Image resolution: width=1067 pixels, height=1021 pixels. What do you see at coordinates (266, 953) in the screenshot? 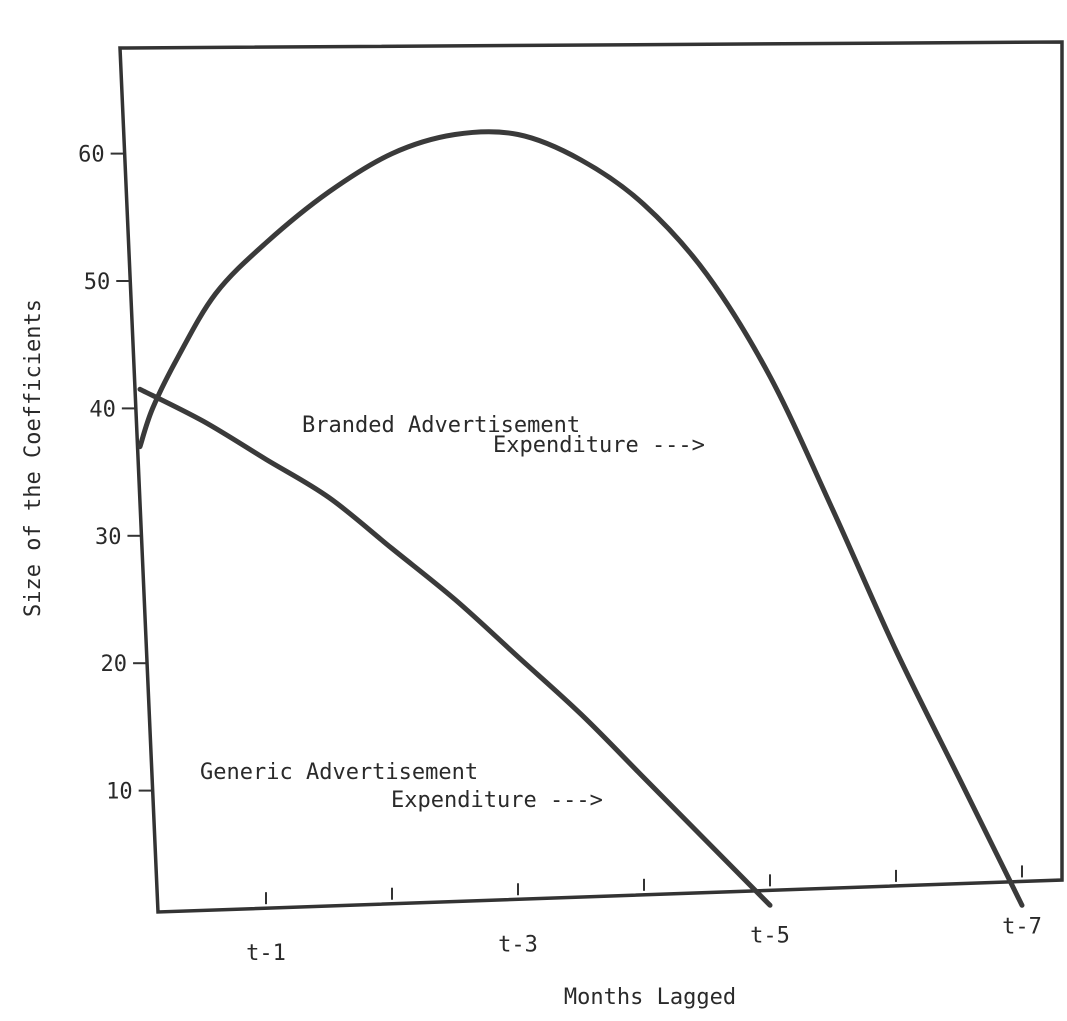
I see `x-tick-label: t-1` at bounding box center [266, 953].